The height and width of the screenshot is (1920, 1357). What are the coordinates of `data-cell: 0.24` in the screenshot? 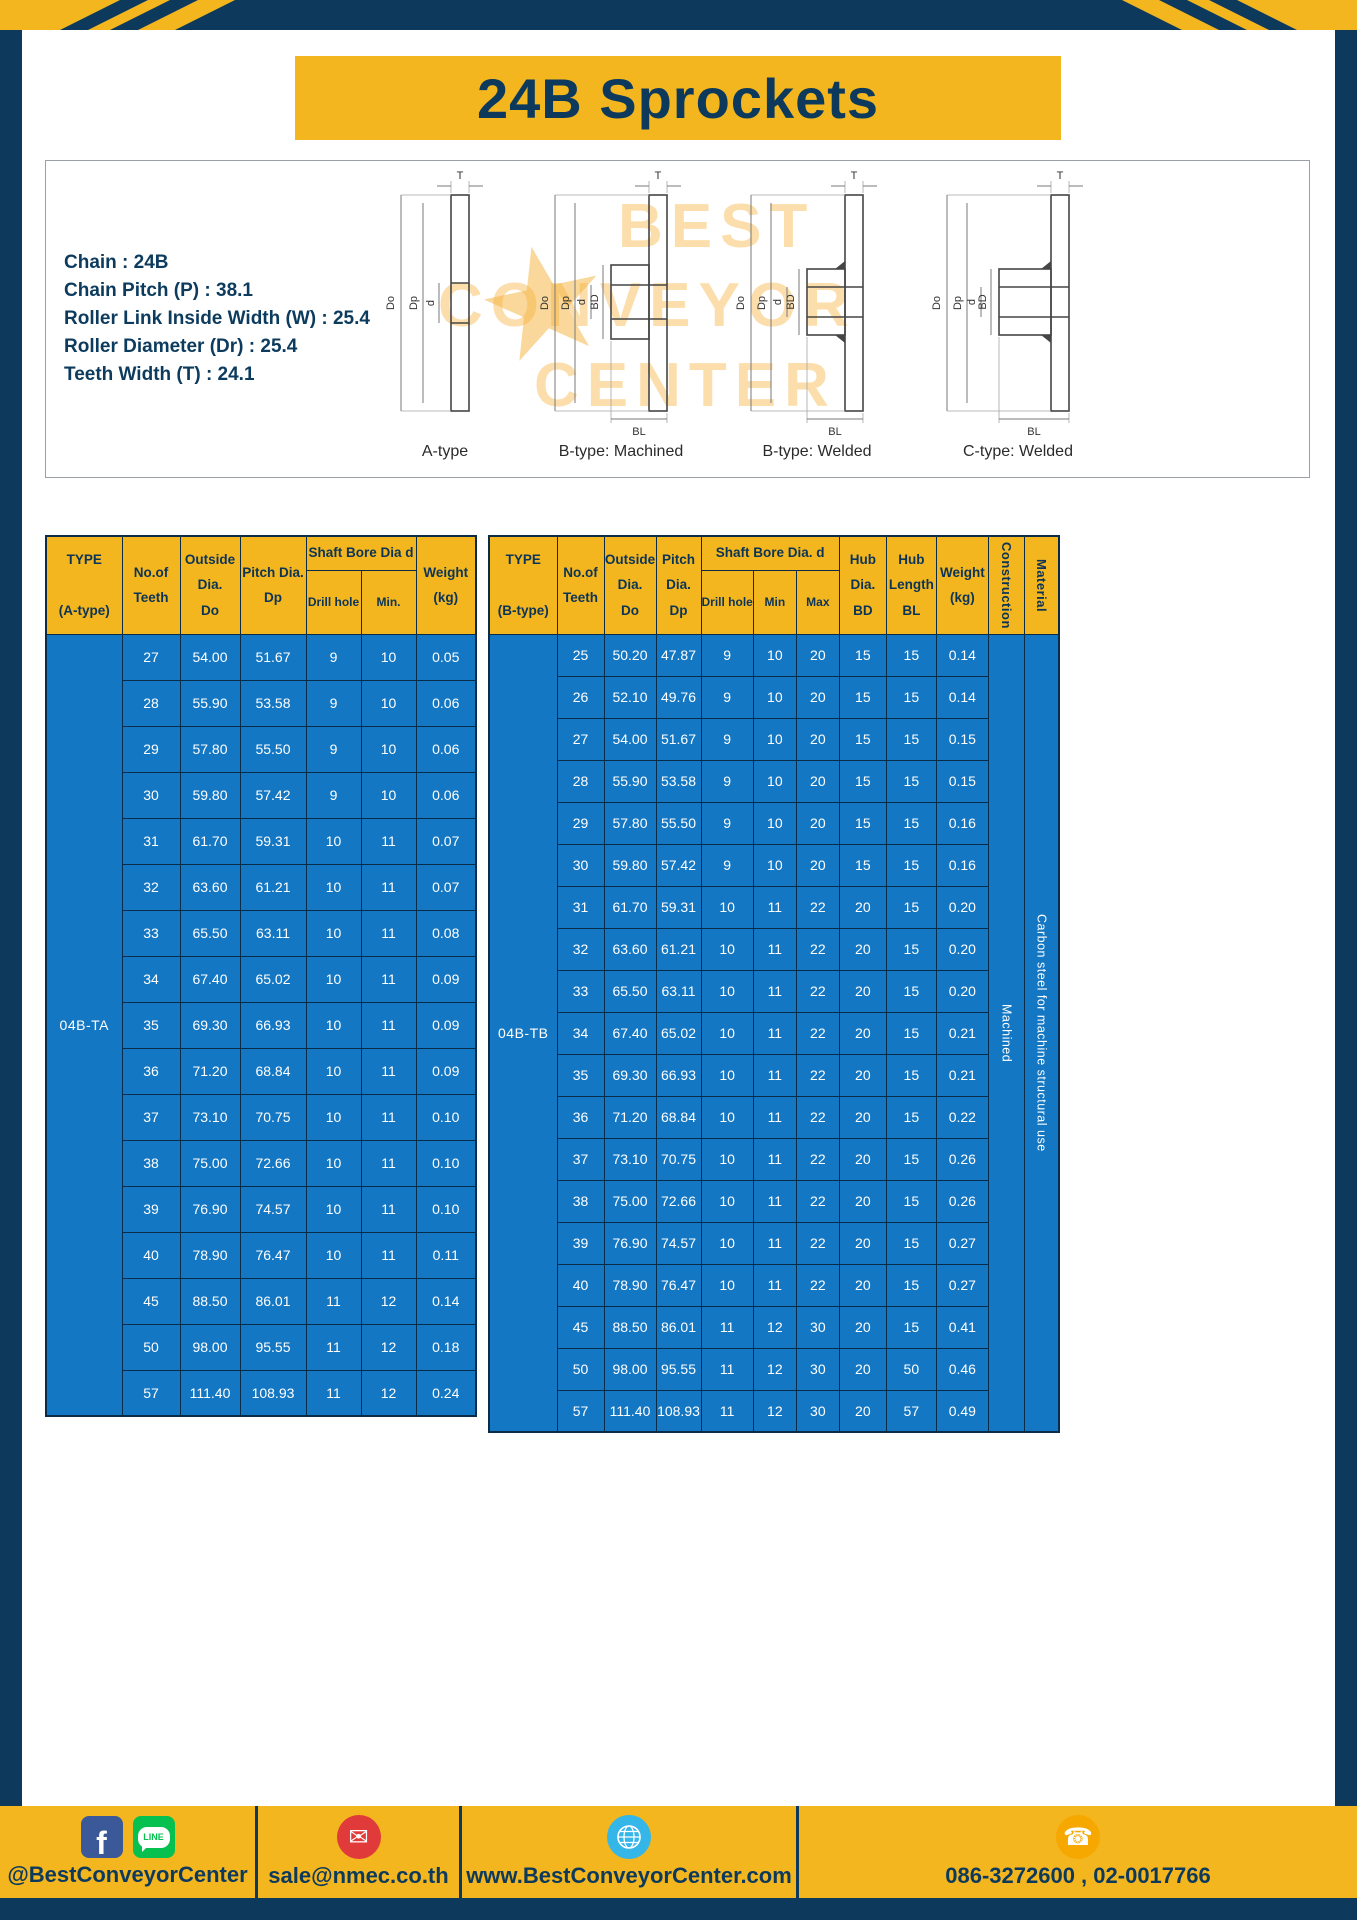 It's located at (446, 1393).